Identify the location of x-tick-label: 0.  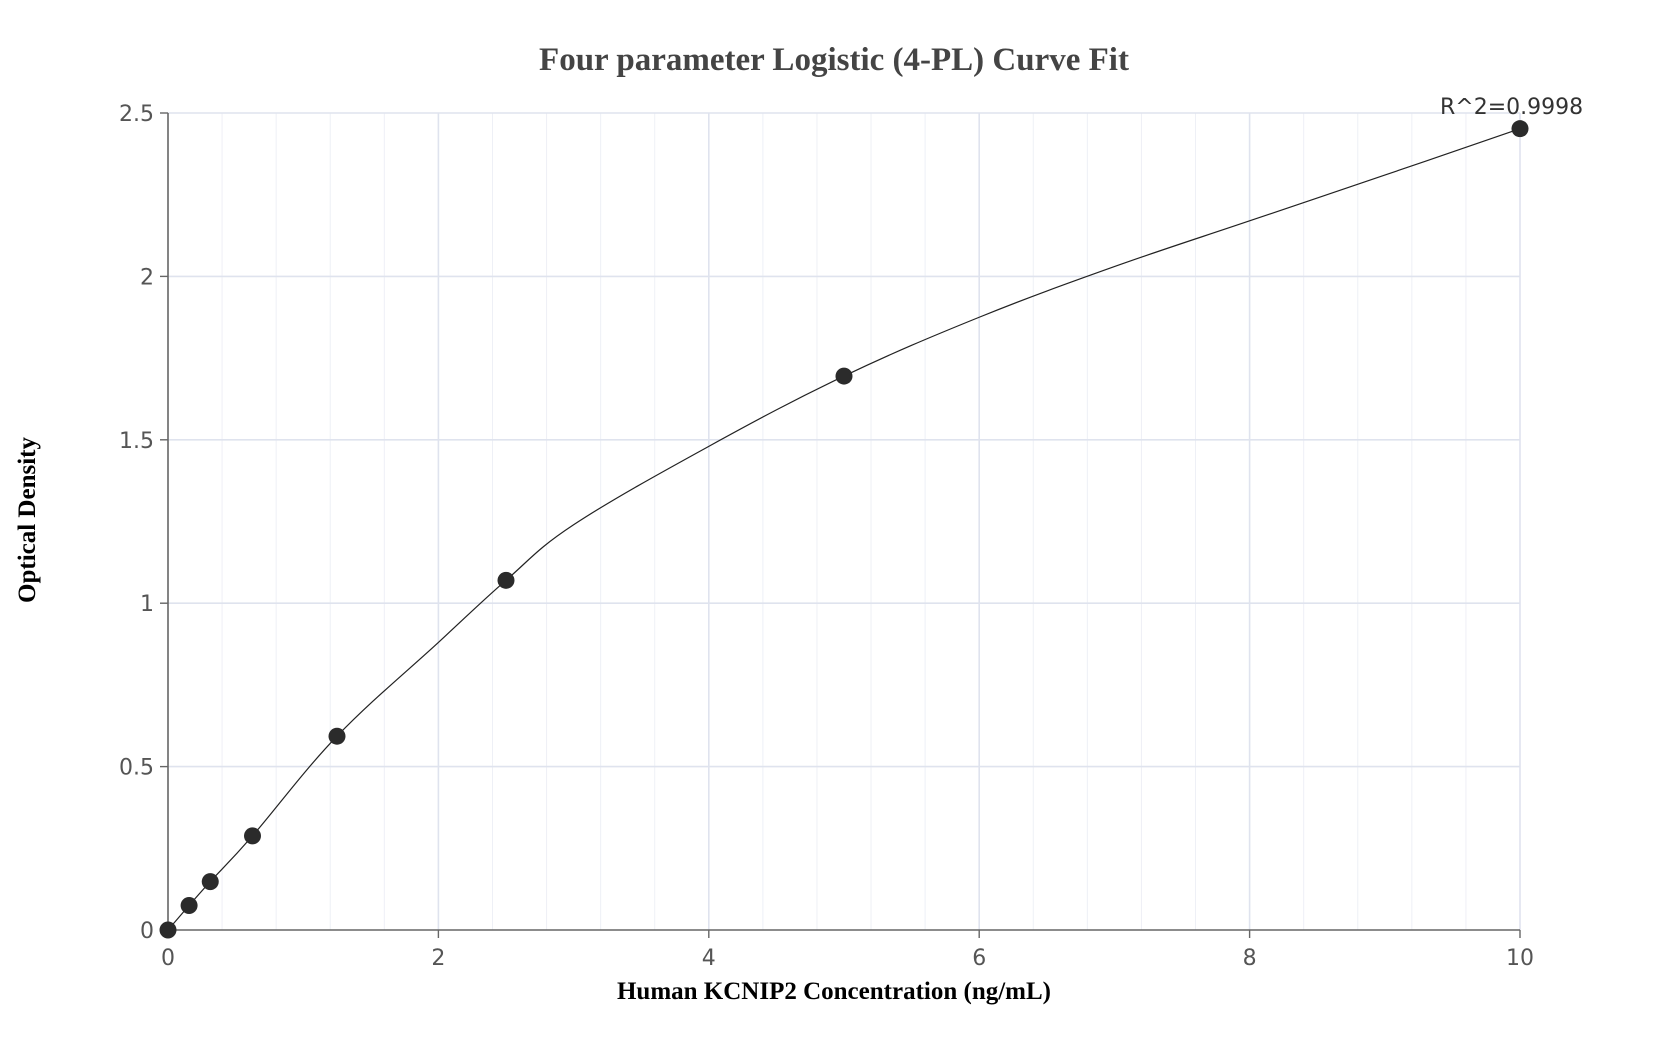
(168, 958).